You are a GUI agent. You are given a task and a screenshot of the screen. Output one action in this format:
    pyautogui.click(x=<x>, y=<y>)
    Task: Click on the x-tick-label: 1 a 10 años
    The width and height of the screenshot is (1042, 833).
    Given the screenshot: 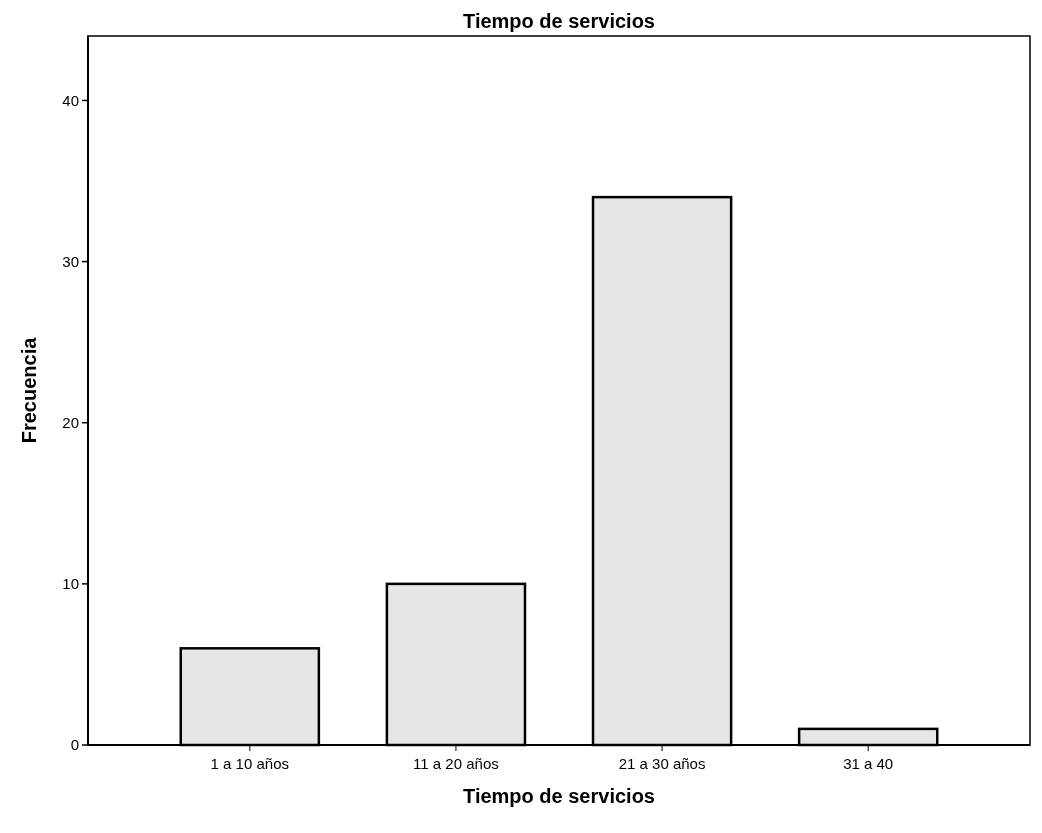 What is the action you would take?
    pyautogui.click(x=250, y=763)
    